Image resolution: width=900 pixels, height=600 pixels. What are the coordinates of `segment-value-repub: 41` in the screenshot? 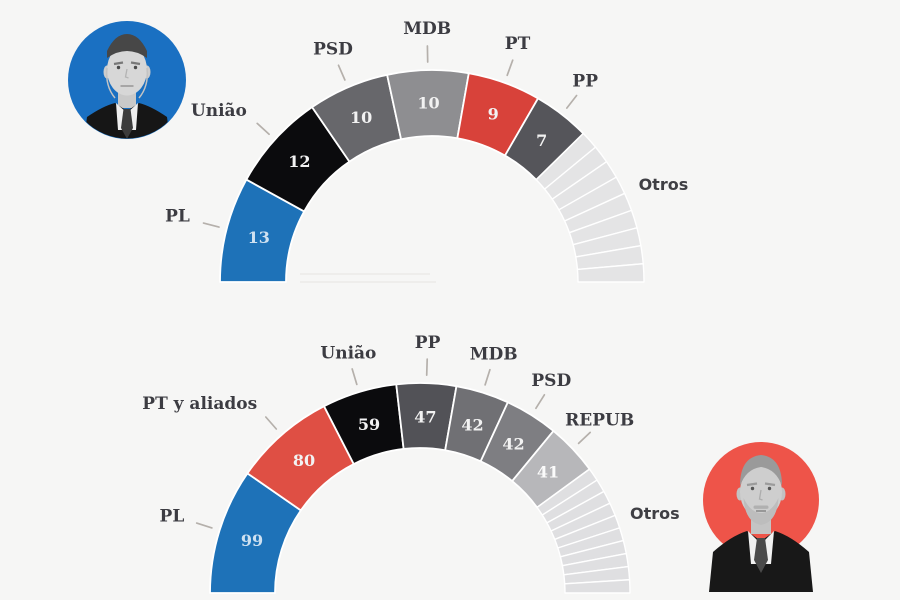 It's located at (548, 472).